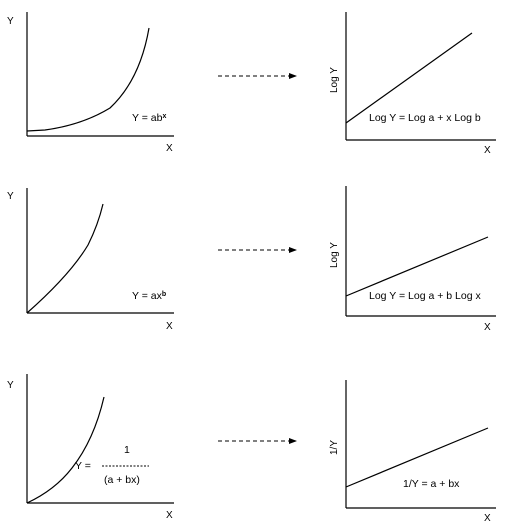 The height and width of the screenshot is (530, 516). I want to click on row-2-right-graph: Log Y X Log Y = Log a + b Log x, so click(412, 259).